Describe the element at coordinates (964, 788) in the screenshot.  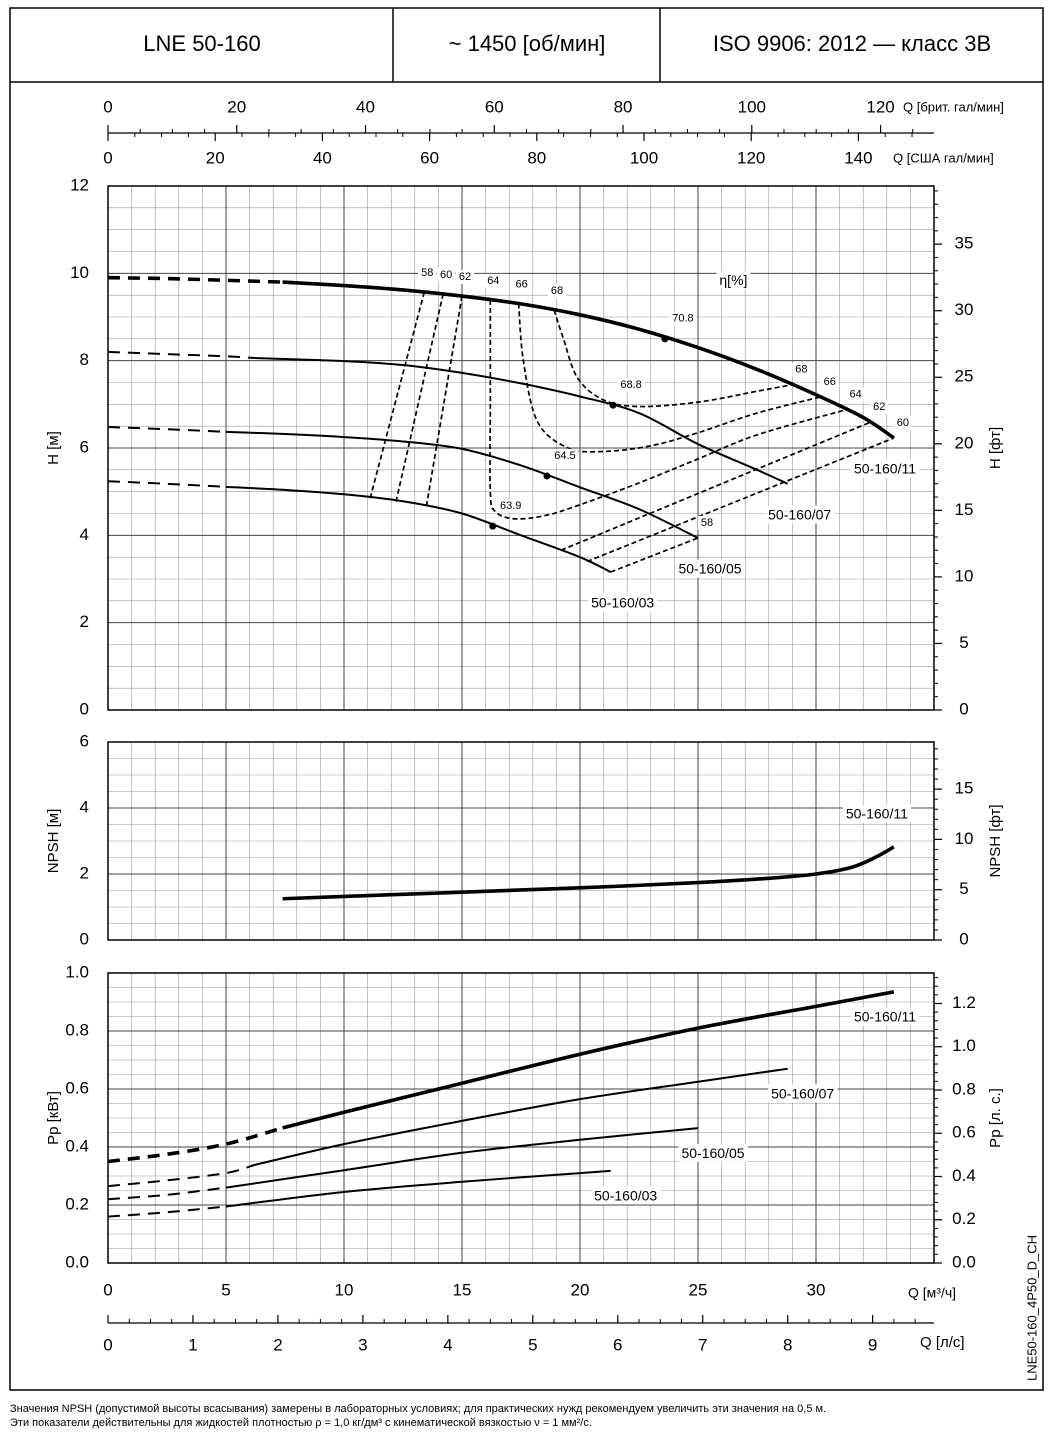
I see `y2-tick-label: 15` at that location.